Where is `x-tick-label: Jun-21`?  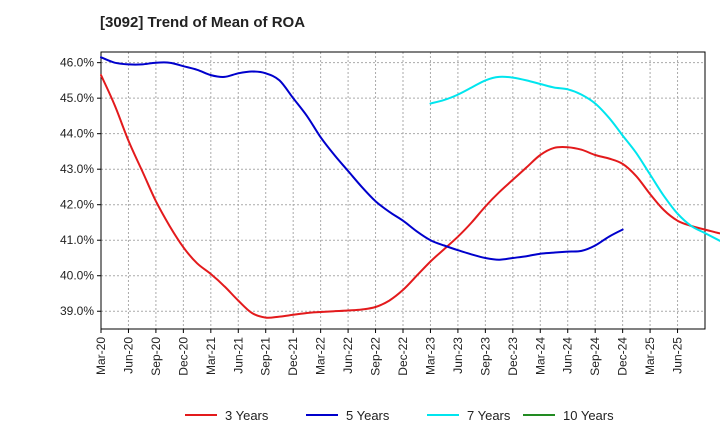
x-tick-label: Jun-21 is located at coordinates (238, 355).